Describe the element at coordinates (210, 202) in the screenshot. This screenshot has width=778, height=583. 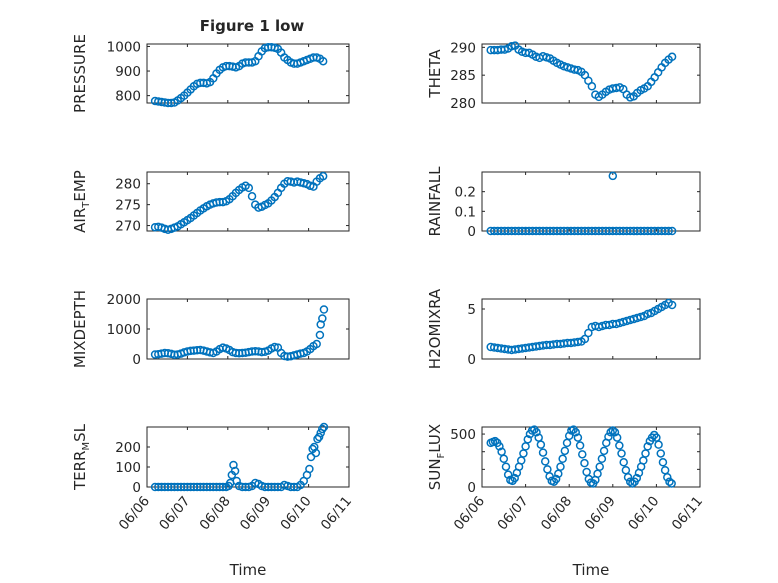
I see `subplot-air-temp: 270 275 280 AIRTEMP` at that location.